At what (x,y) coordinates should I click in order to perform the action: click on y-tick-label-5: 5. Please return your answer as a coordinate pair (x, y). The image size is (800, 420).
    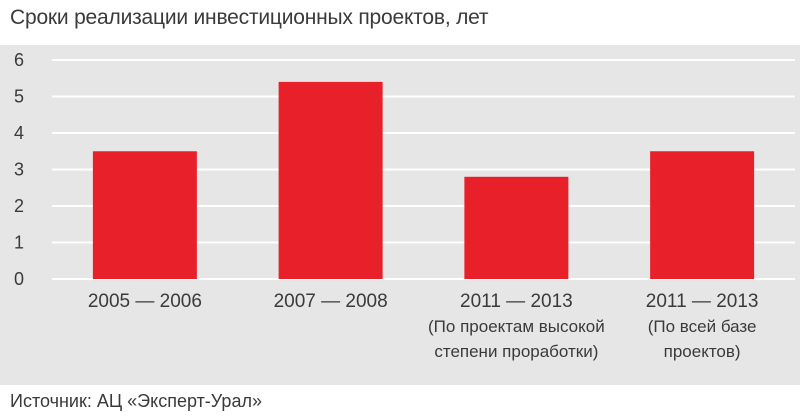
    Looking at the image, I should click on (19, 97).